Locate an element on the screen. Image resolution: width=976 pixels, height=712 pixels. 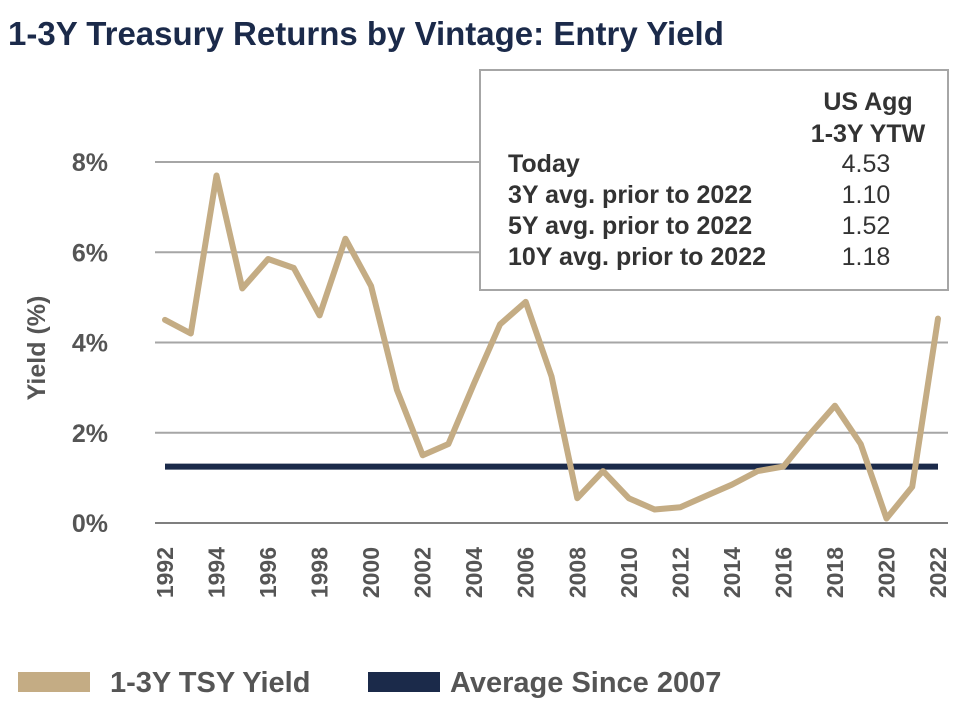
legend-label: 1-3Y TSY Yield is located at coordinates (210, 683).